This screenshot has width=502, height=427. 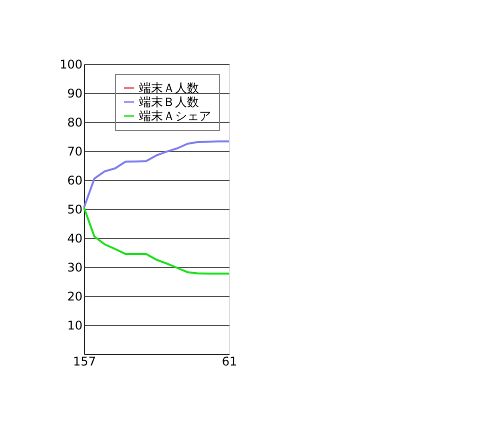 I want to click on legend-label: 端末Ｂ人数, so click(x=169, y=102).